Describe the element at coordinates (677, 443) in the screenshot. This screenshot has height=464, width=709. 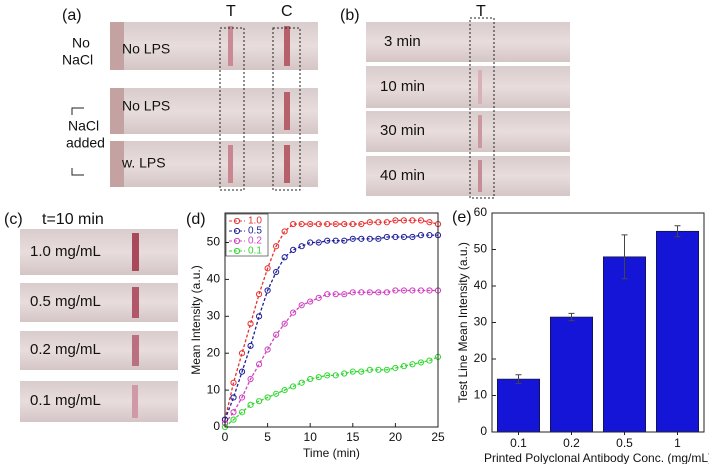
I see `x-tick-label: 1` at that location.